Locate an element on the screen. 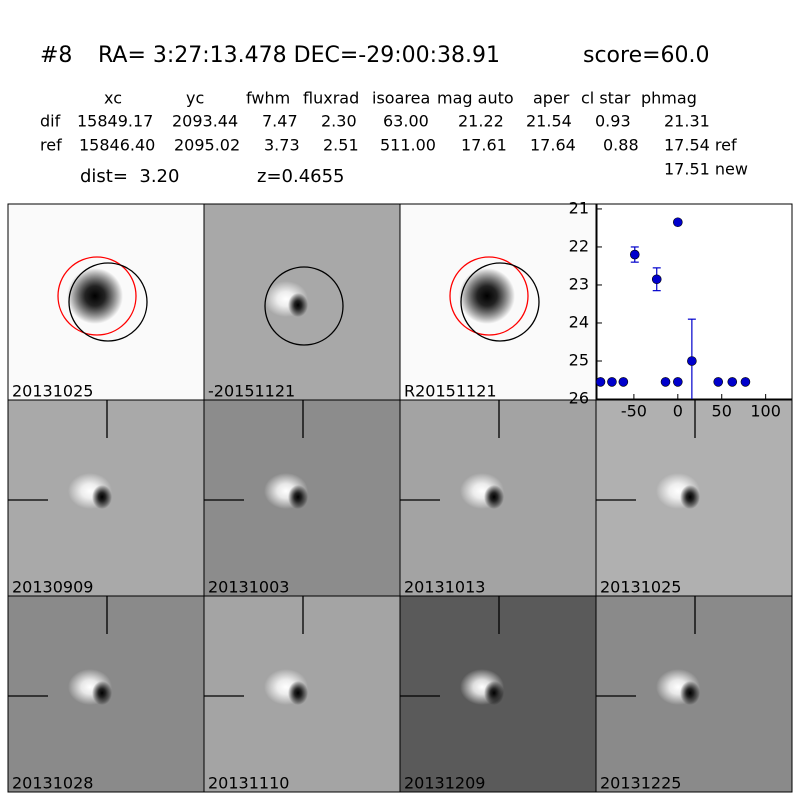 The height and width of the screenshot is (800, 800). dist: dist= 3.20 is located at coordinates (129, 176).